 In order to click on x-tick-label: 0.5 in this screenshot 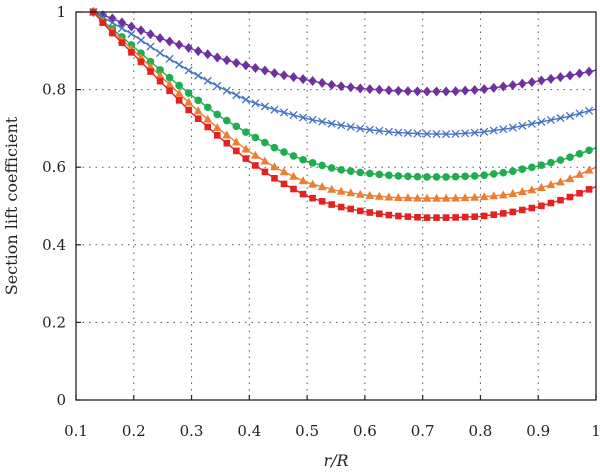, I will do `click(307, 431)`.